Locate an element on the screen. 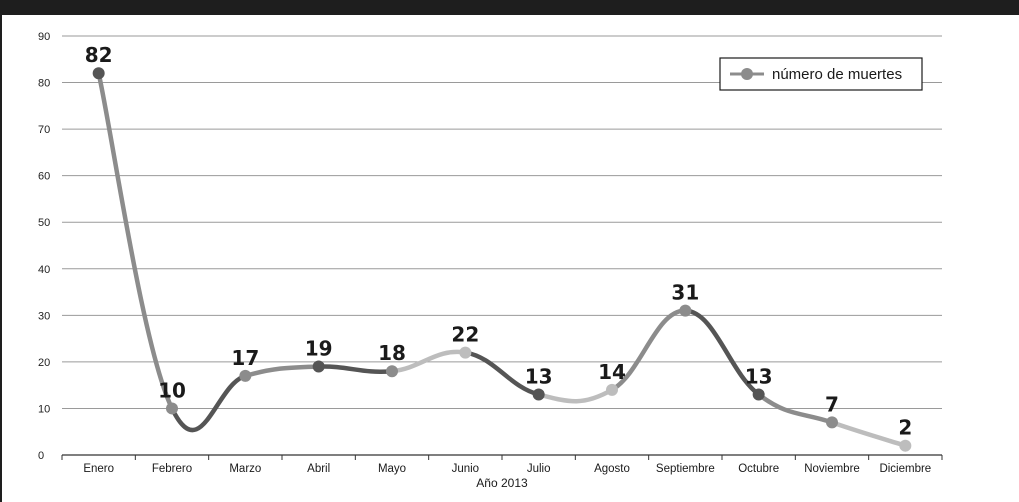 The image size is (1019, 502). x-tick-label: Octubre is located at coordinates (758, 469).